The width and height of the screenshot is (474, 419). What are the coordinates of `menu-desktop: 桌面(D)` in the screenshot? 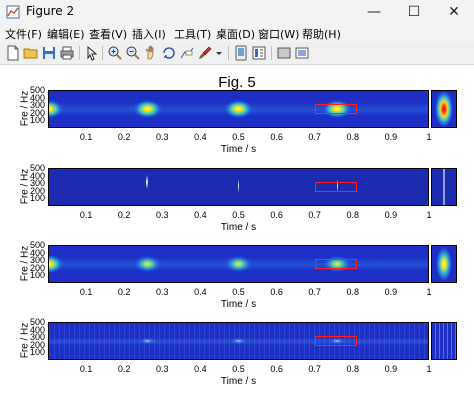 It's located at (236, 34).